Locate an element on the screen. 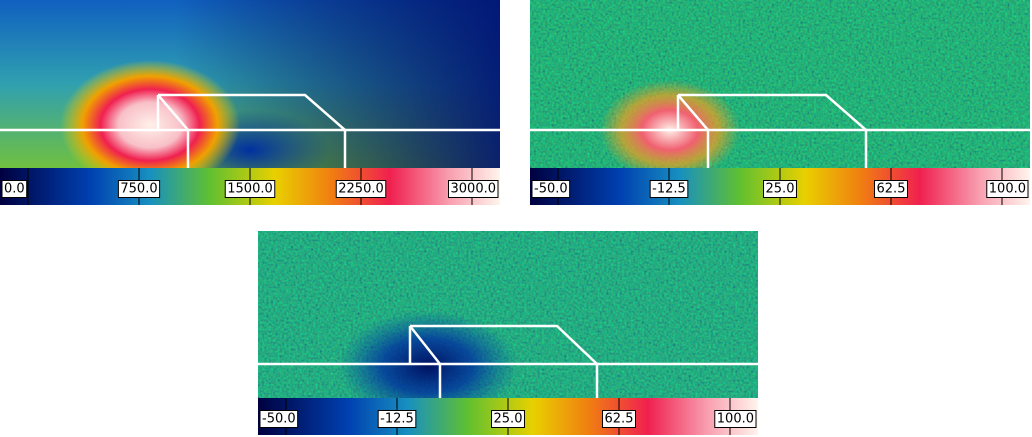  colorbar-tick-label: 750.0 is located at coordinates (138, 189).